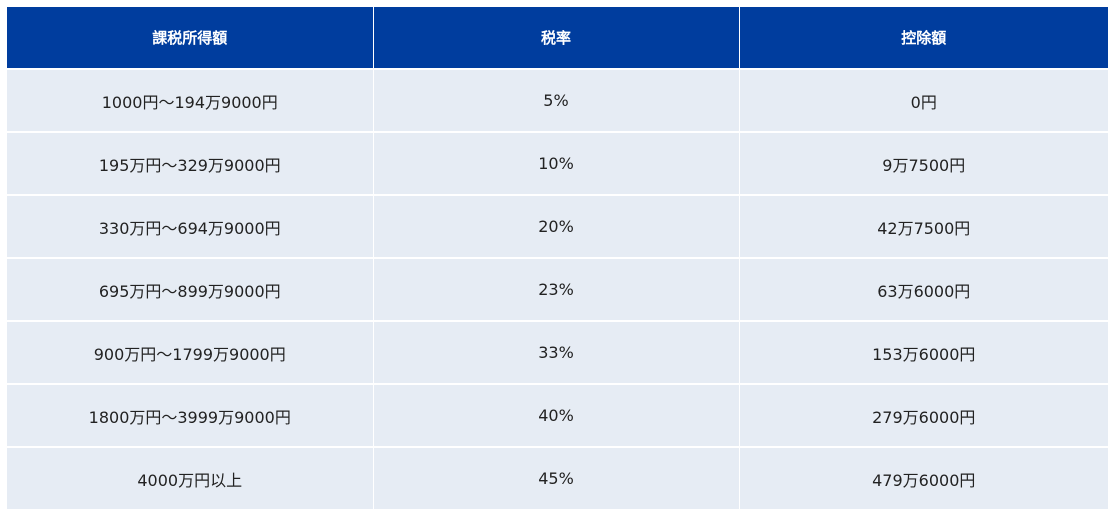 The image size is (1115, 512). I want to click on table-row: 330万円～694万9000円 20% 42万7500円, so click(557, 226).